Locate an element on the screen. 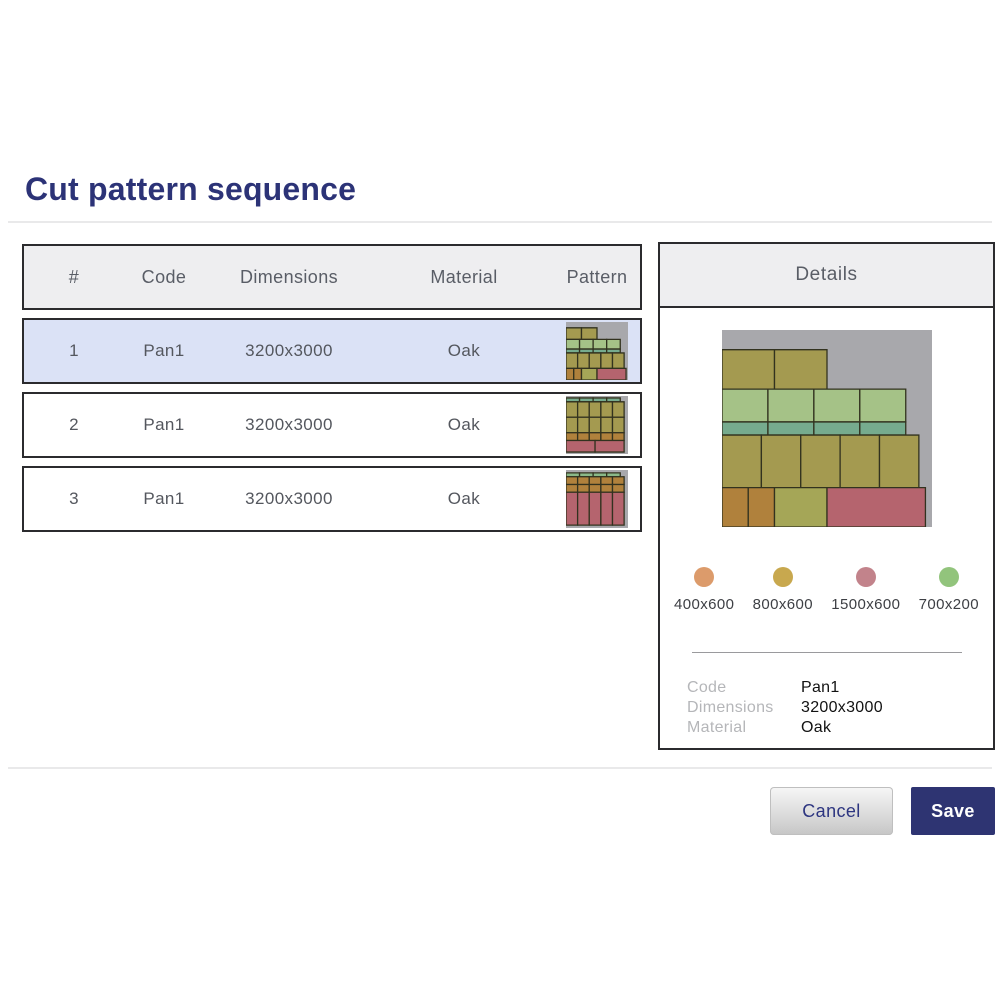 The height and width of the screenshot is (1000, 1000). info-value: Pan1 is located at coordinates (820, 687).